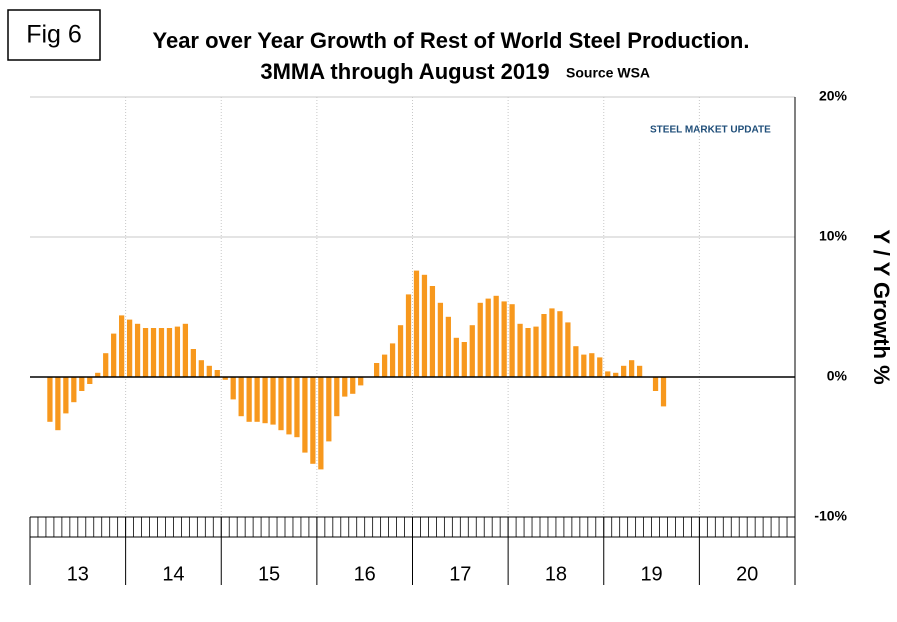  I want to click on chart-subtitle: 3MMA through August 2019, so click(404, 71).